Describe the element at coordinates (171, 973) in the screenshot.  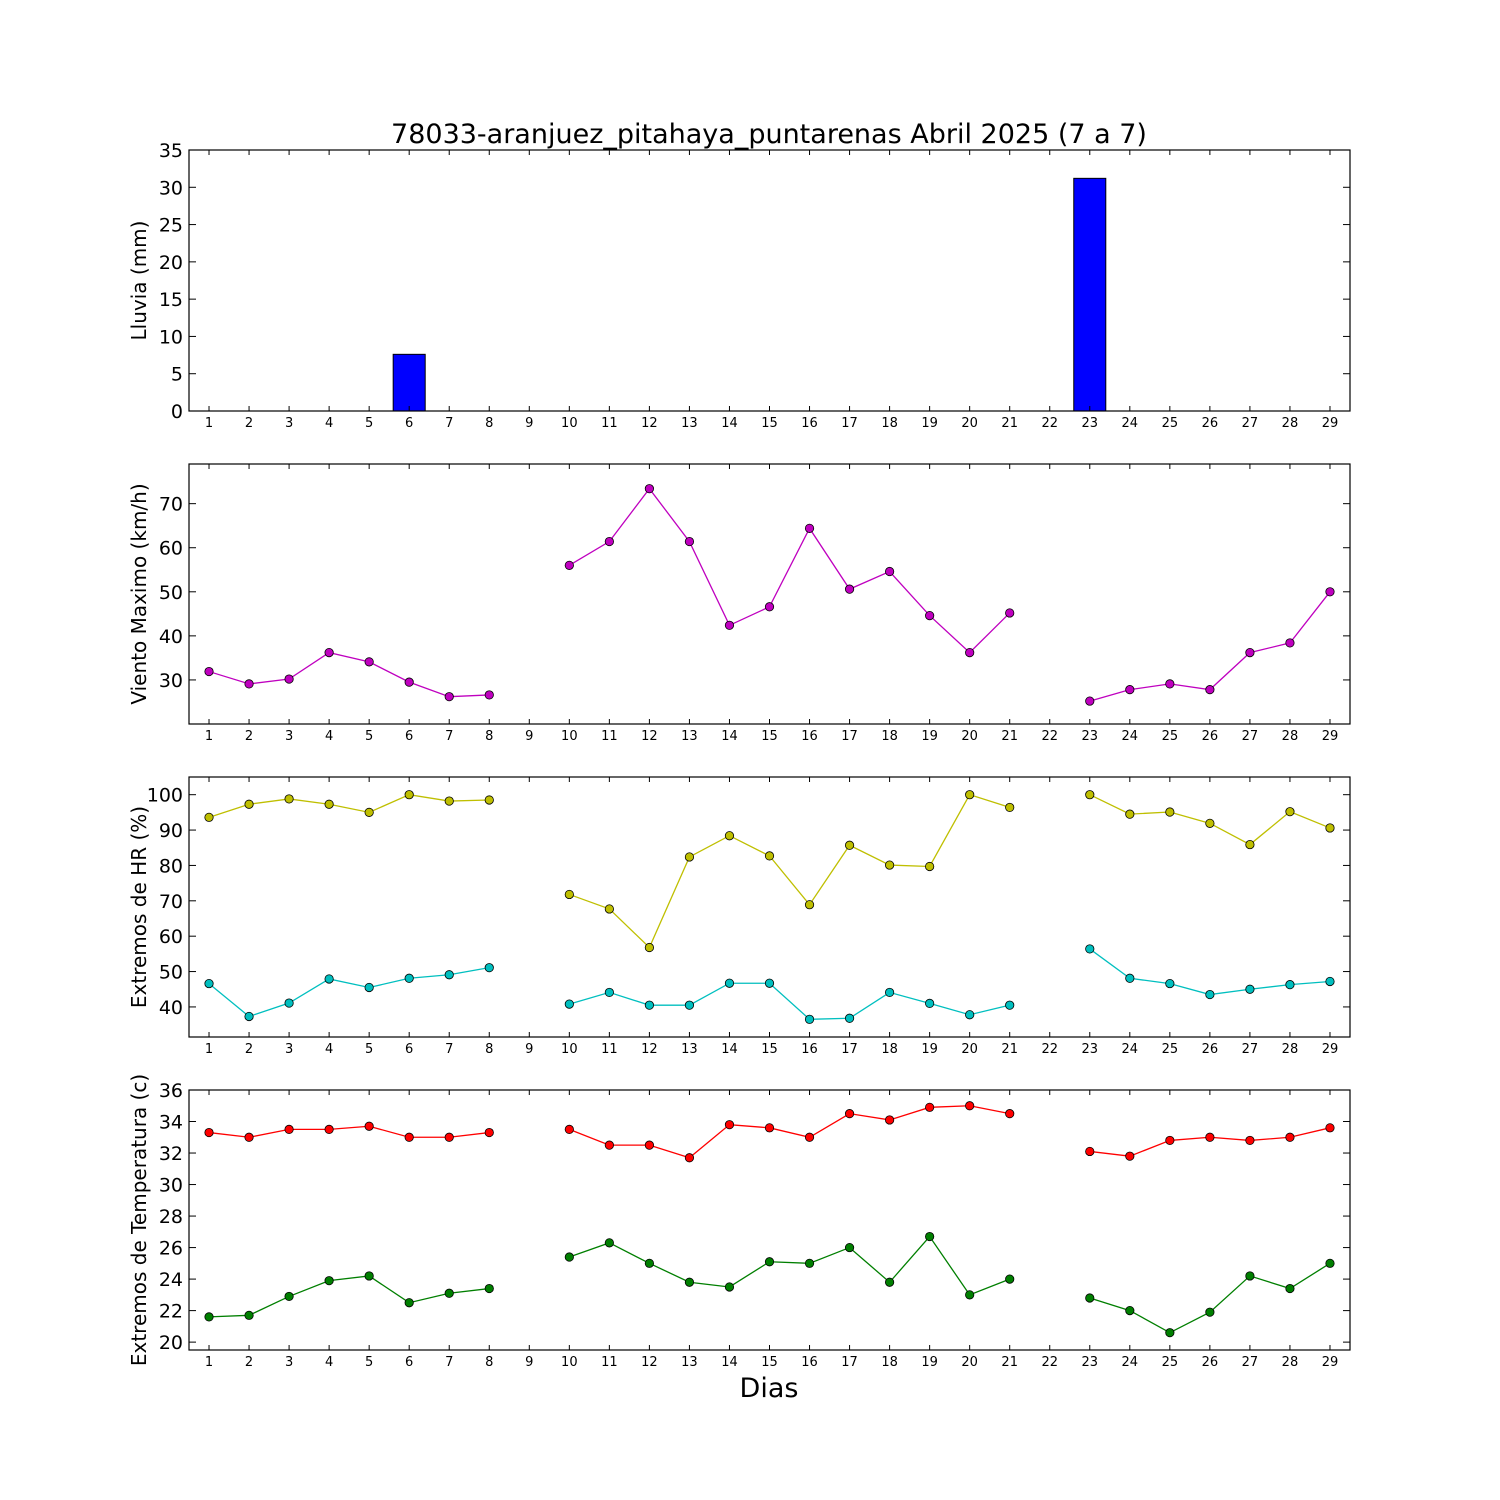
I see `y-tick-label: 50` at that location.